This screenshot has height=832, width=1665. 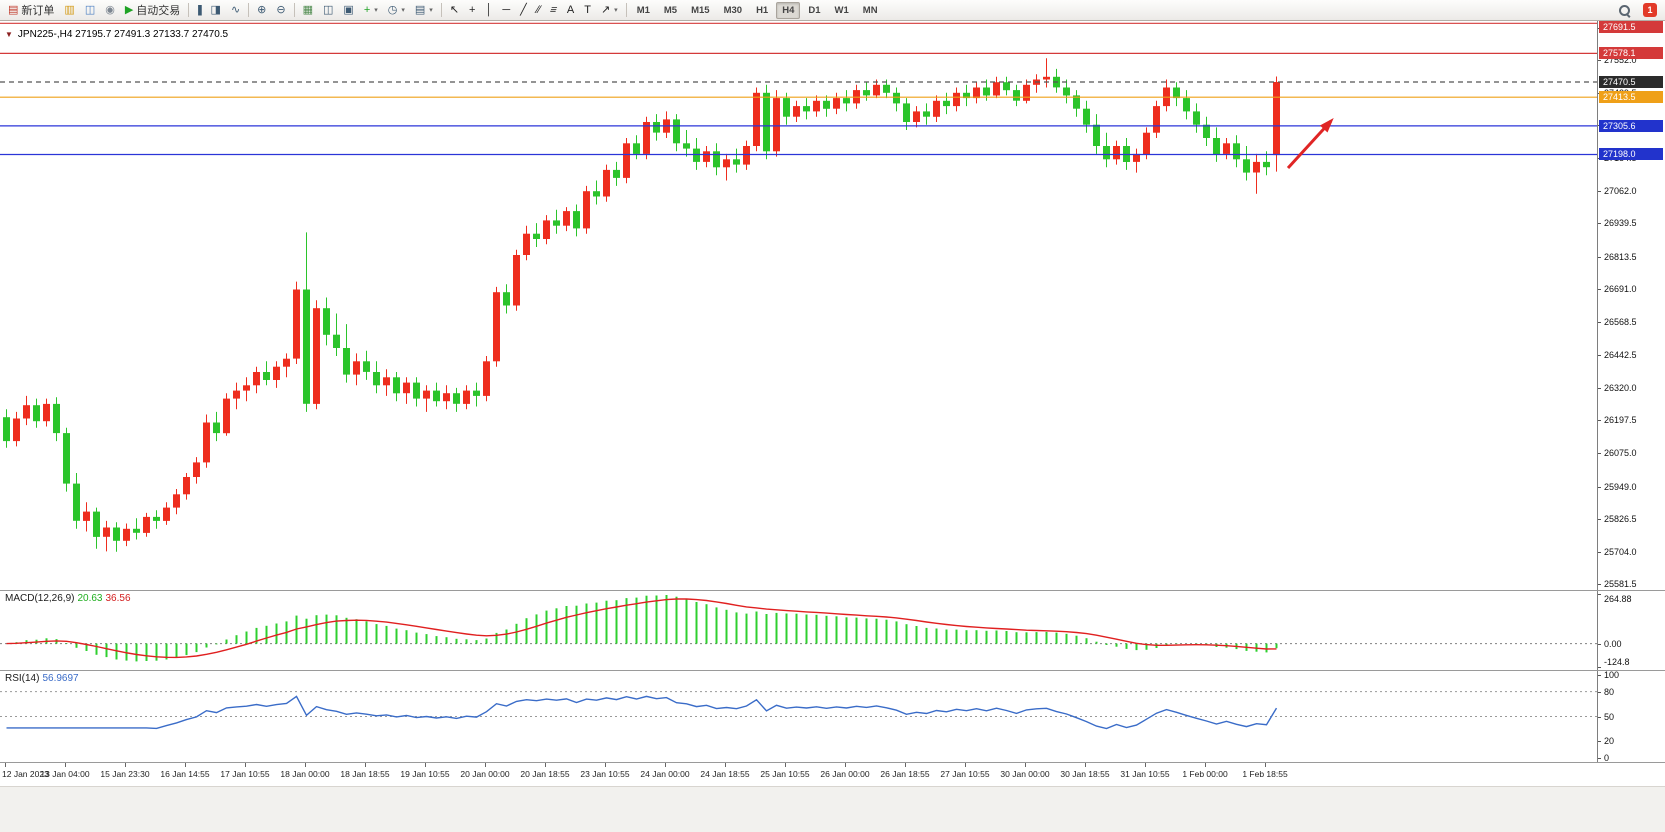 What do you see at coordinates (1624, 10) in the screenshot?
I see `search-button` at bounding box center [1624, 10].